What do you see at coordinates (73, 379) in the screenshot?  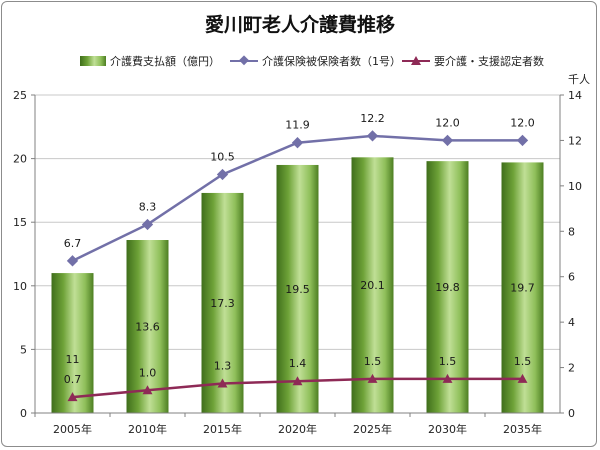 I see `line-value-label: 0.7` at bounding box center [73, 379].